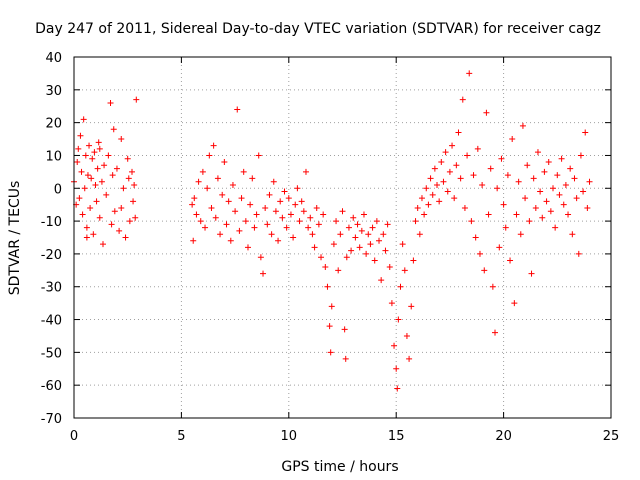 This screenshot has width=640, height=480. Describe the element at coordinates (51, 353) in the screenshot. I see `y-tick-label: -50` at that location.